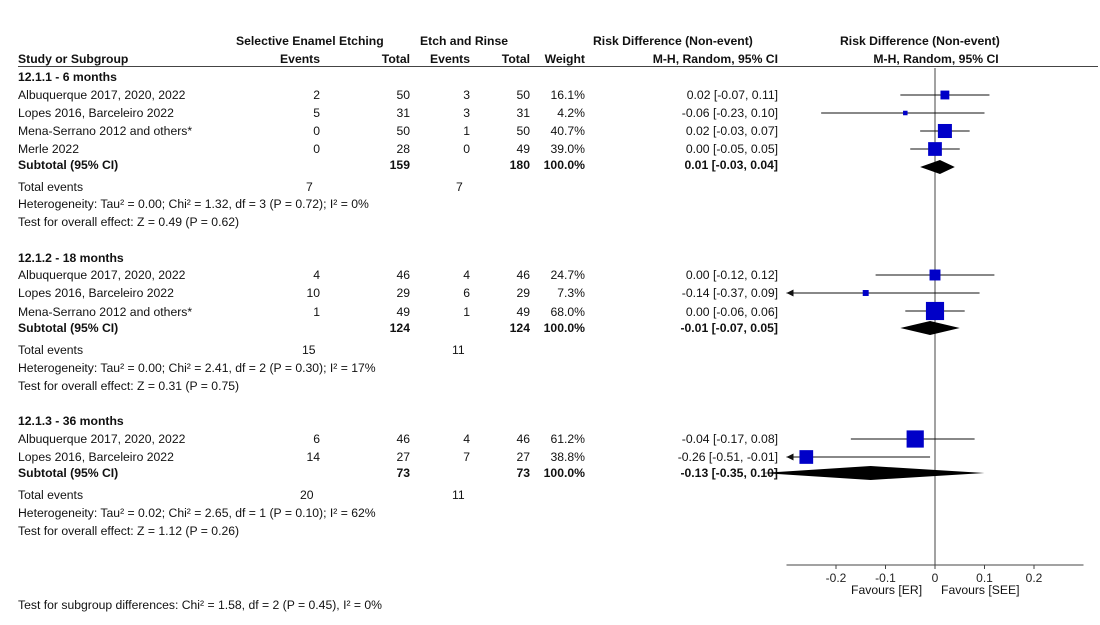 The height and width of the screenshot is (625, 1100). I want to click on effect-ci: -0.26 [-0.51, -0.01], so click(727, 457).